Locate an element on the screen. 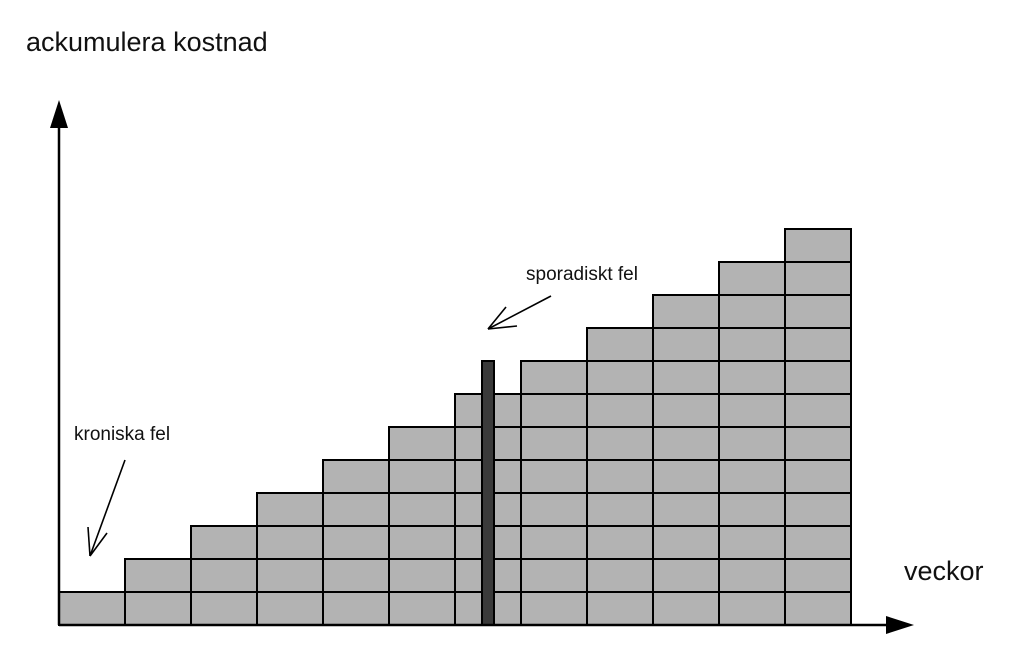  sporadic-spike-bar is located at coordinates (488, 493).